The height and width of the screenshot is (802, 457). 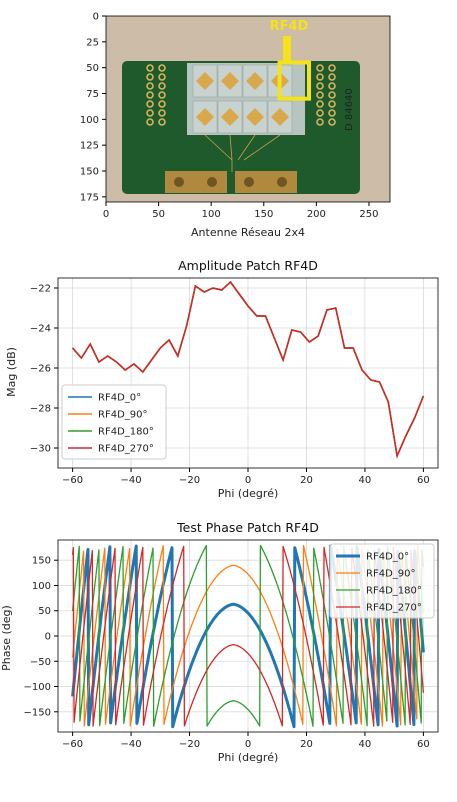 I want to click on amplitude-xtick-label: 0, so click(x=248, y=480).